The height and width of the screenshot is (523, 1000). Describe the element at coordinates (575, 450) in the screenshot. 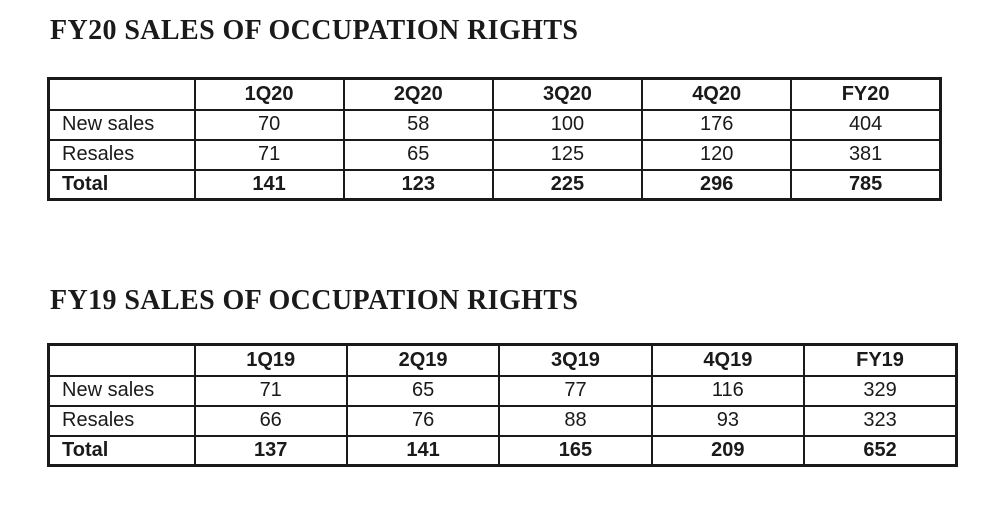

I see `cell-value: 165` at that location.